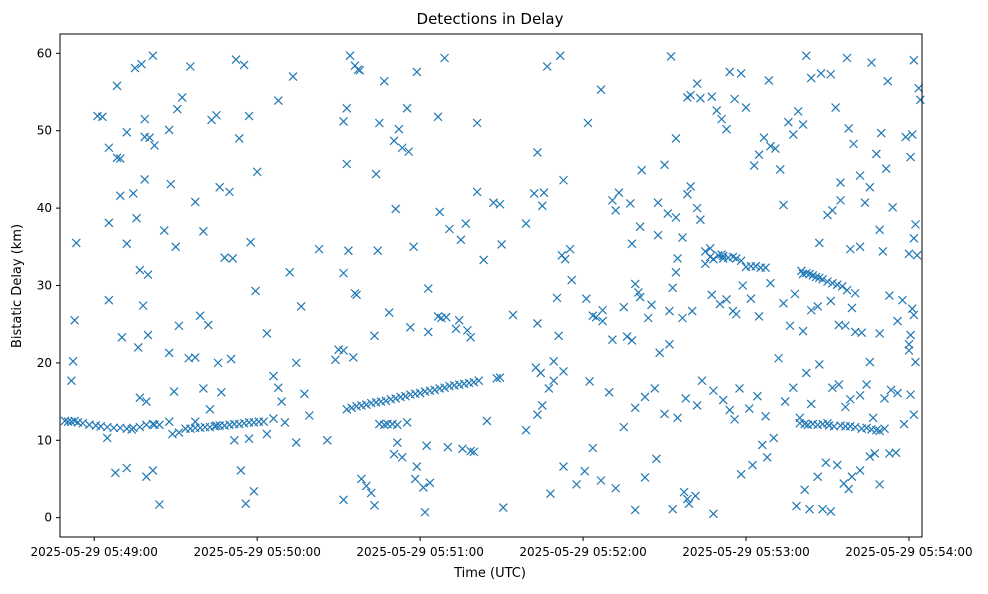 The width and height of the screenshot is (988, 594). Describe the element at coordinates (256, 552) in the screenshot. I see `x-tick-label: 2025-05-29 05:50:00` at that location.